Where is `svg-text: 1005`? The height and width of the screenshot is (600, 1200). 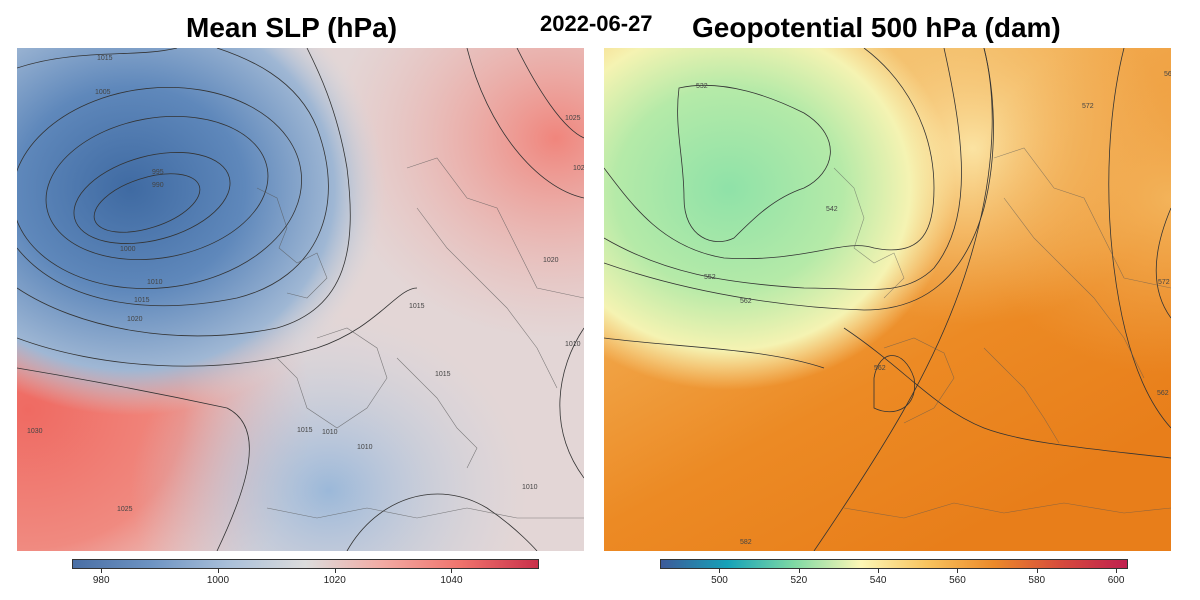
svg-text: 1005 is located at coordinates (103, 92).